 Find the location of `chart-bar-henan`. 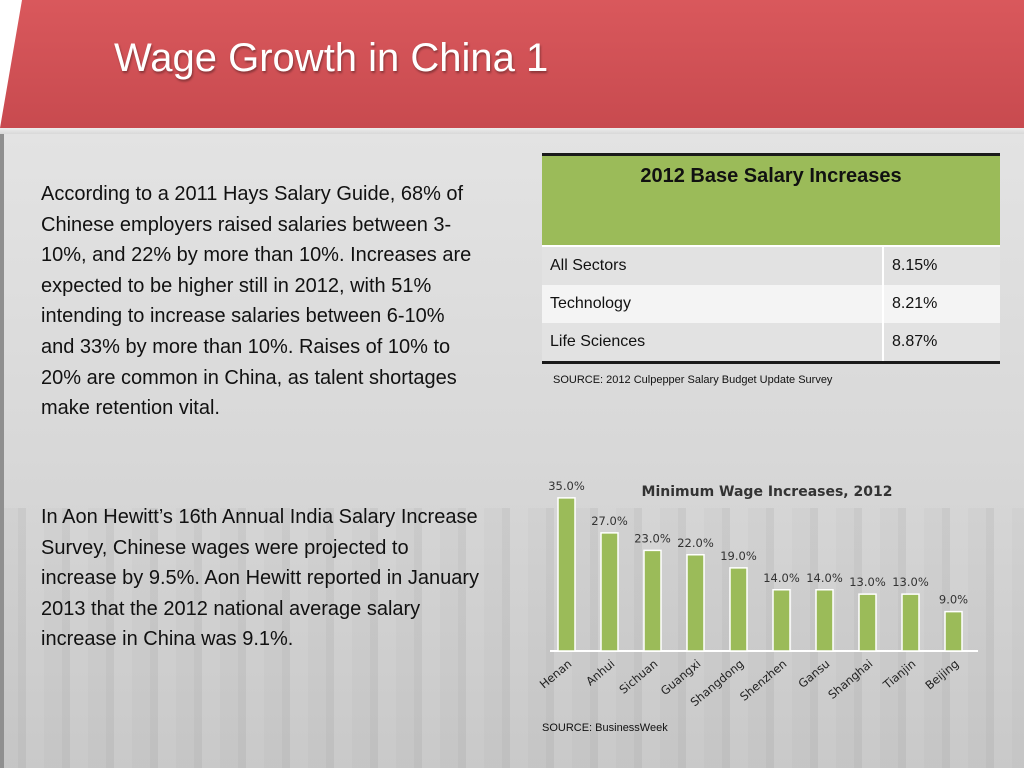

chart-bar-henan is located at coordinates (566, 574).